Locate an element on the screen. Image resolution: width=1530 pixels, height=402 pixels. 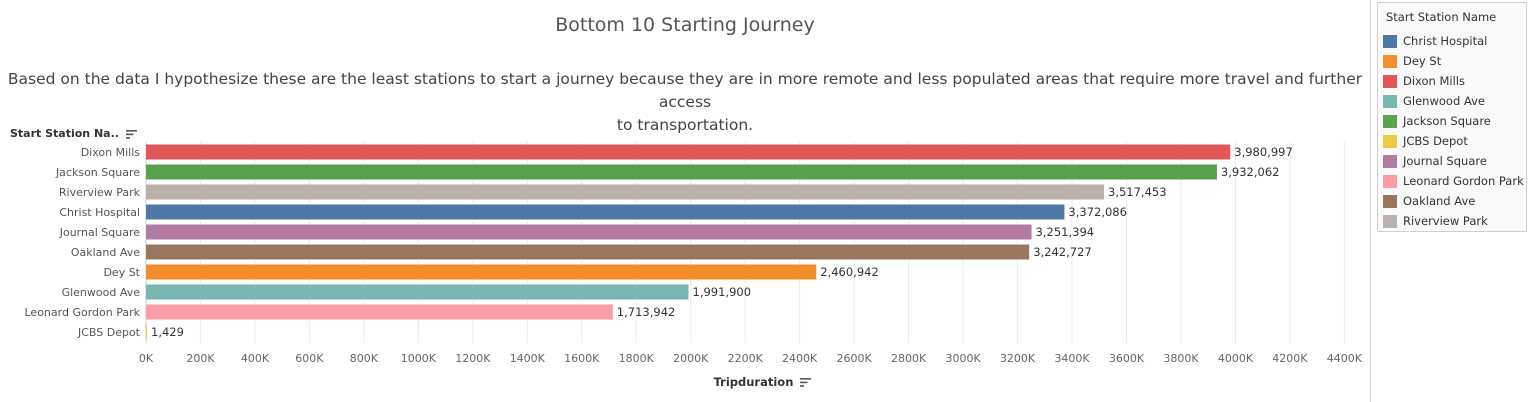
bar-value-label: 3,372,086 is located at coordinates (1097, 212).